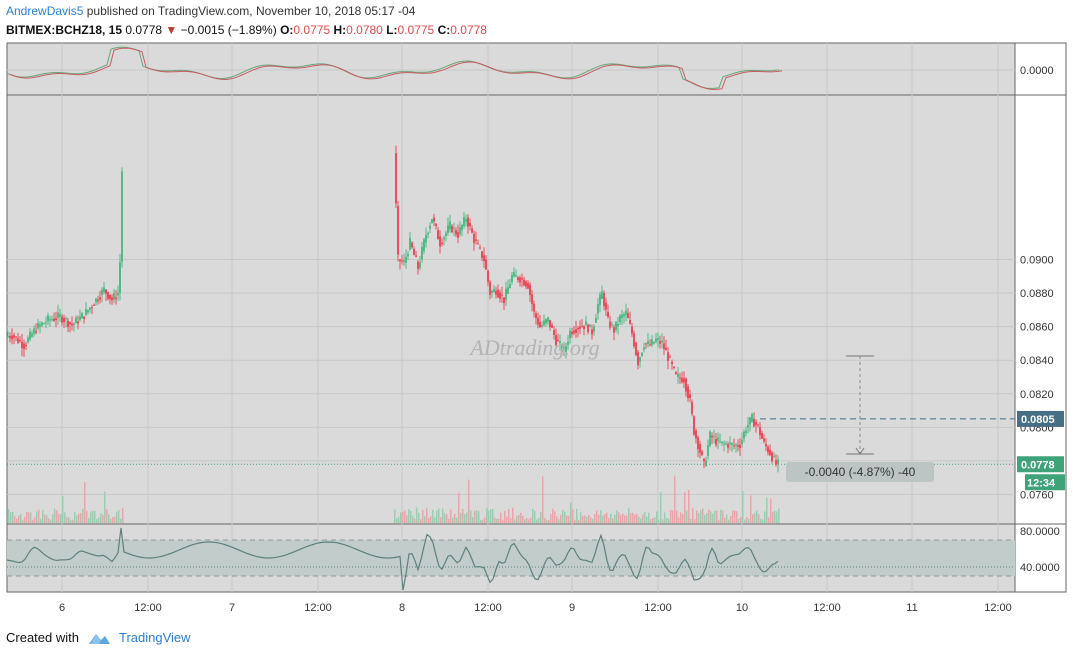 The height and width of the screenshot is (656, 1073). What do you see at coordinates (533, 347) in the screenshot?
I see `watermark: ADtrading.org` at bounding box center [533, 347].